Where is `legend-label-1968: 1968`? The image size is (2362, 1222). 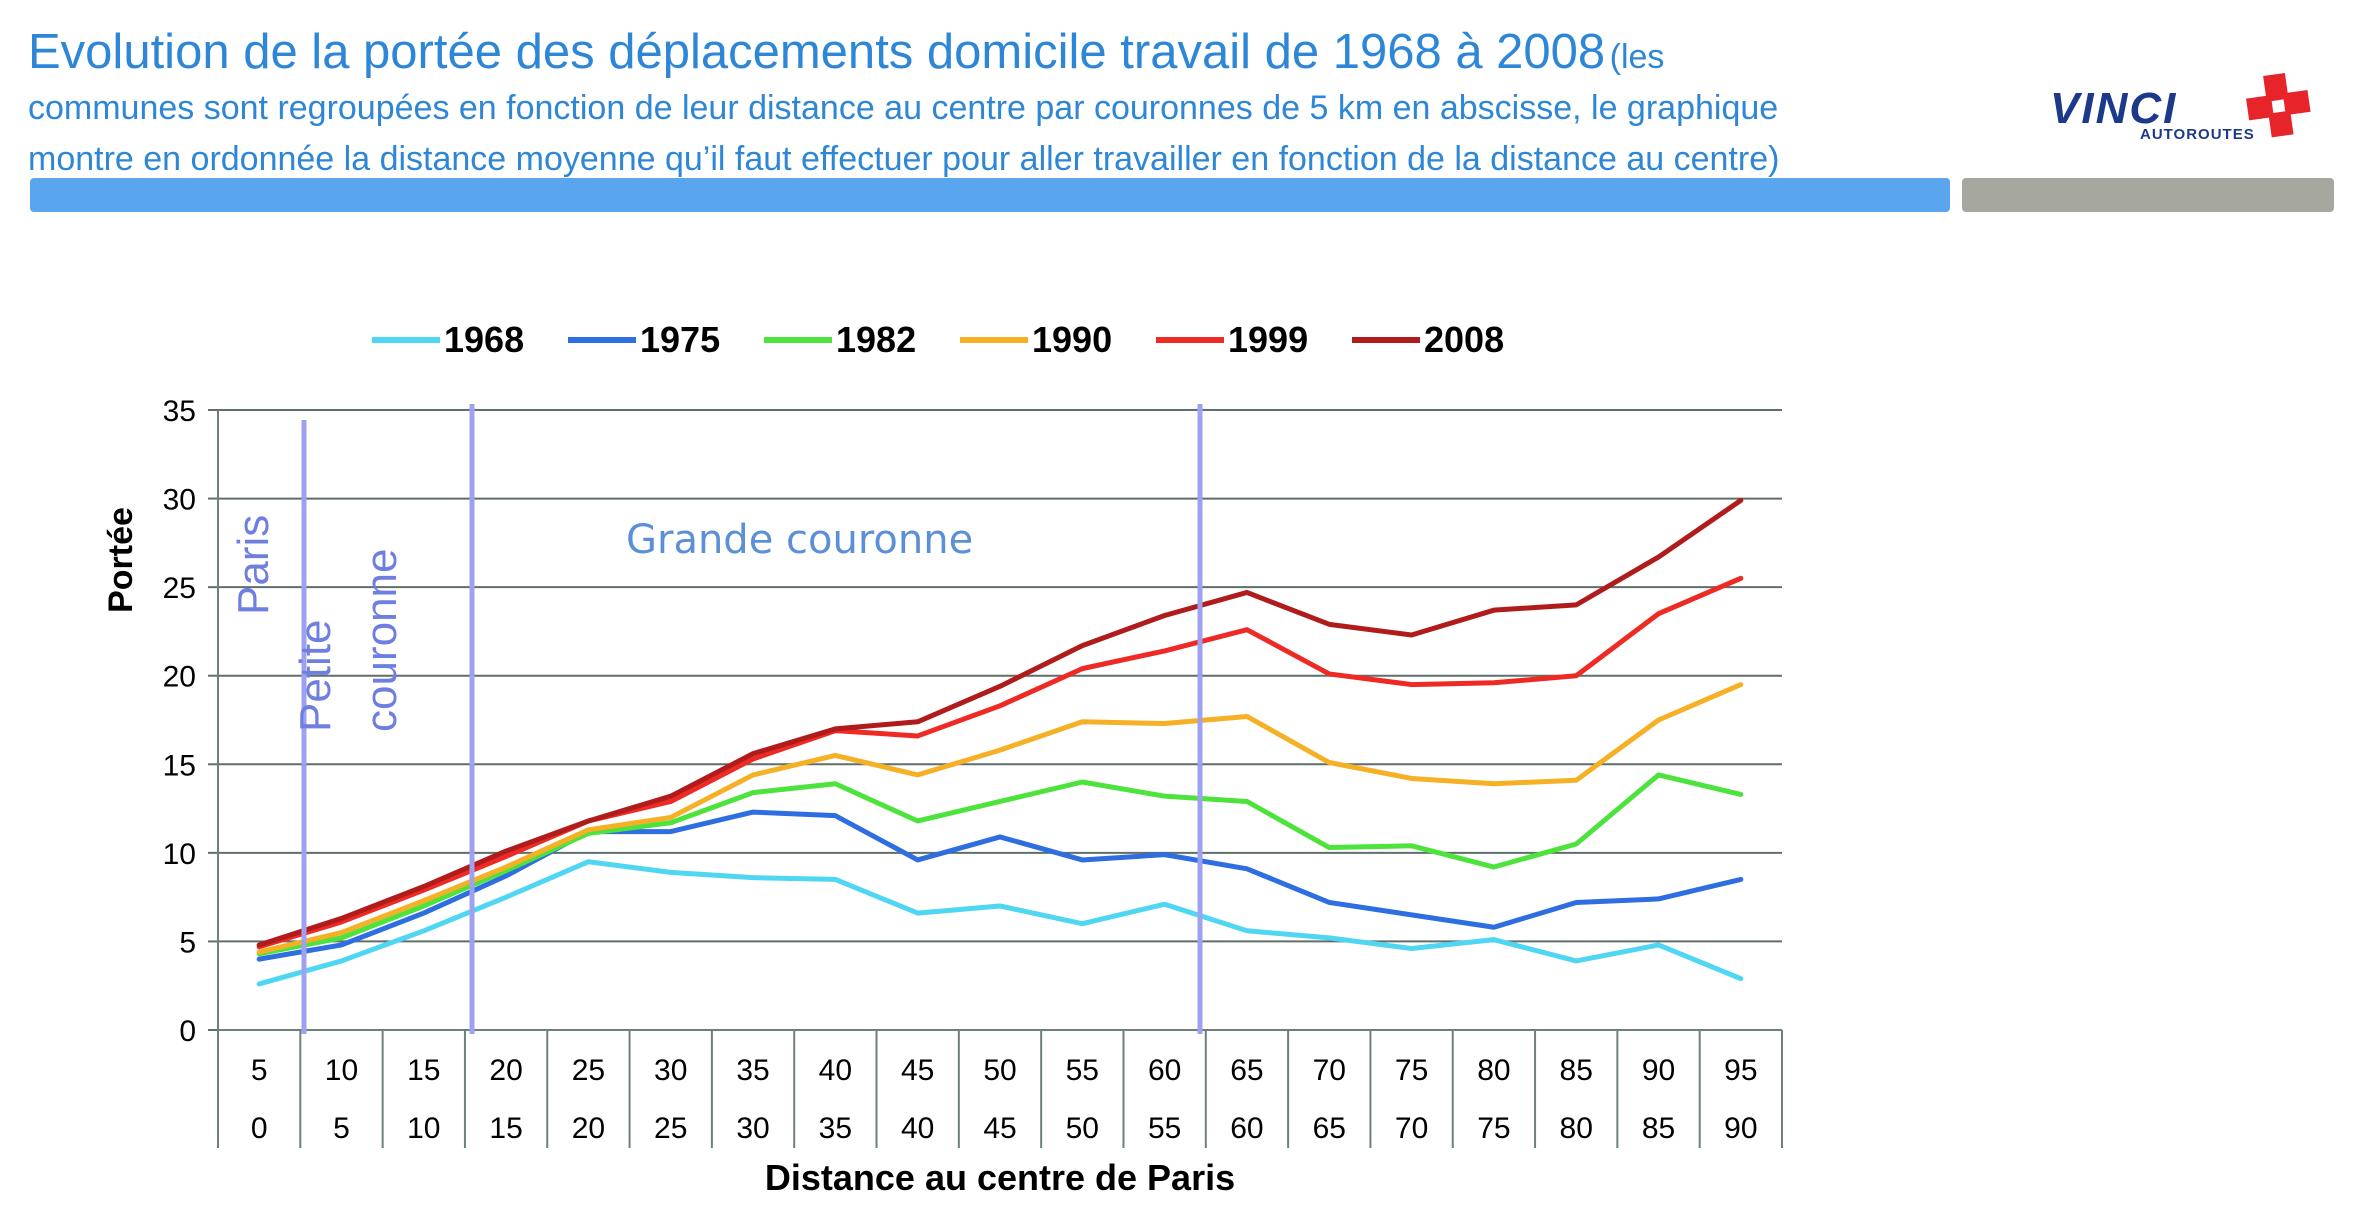 legend-label-1968: 1968 is located at coordinates (484, 339).